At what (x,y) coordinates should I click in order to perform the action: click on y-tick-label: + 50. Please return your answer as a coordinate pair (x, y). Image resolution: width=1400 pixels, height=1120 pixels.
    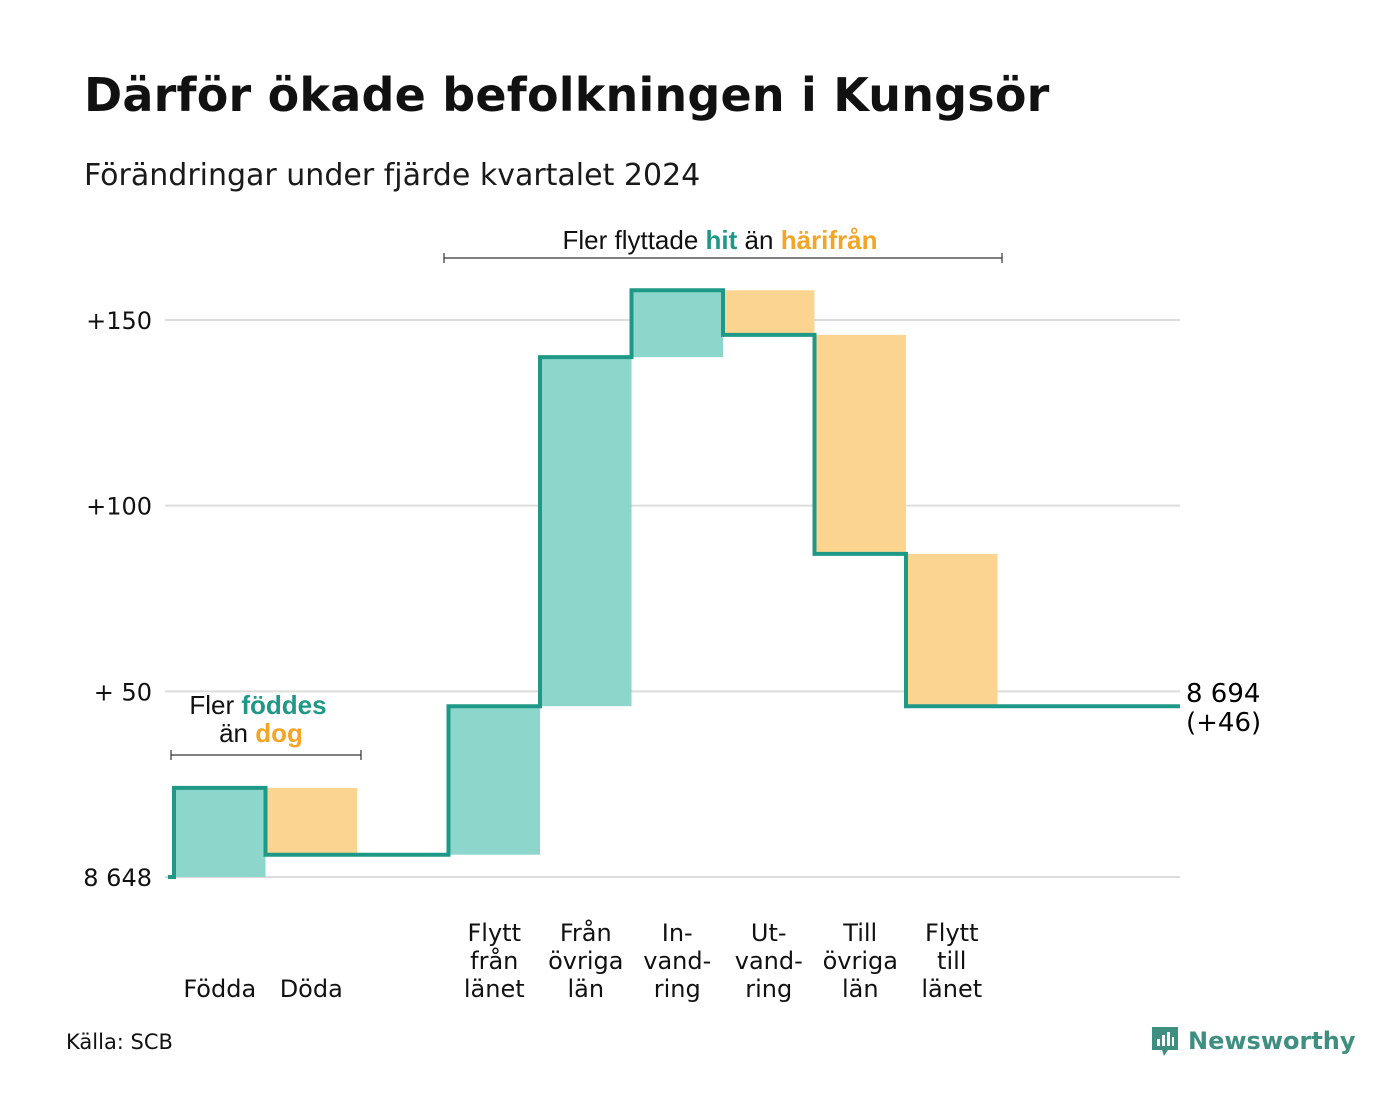
    Looking at the image, I should click on (123, 692).